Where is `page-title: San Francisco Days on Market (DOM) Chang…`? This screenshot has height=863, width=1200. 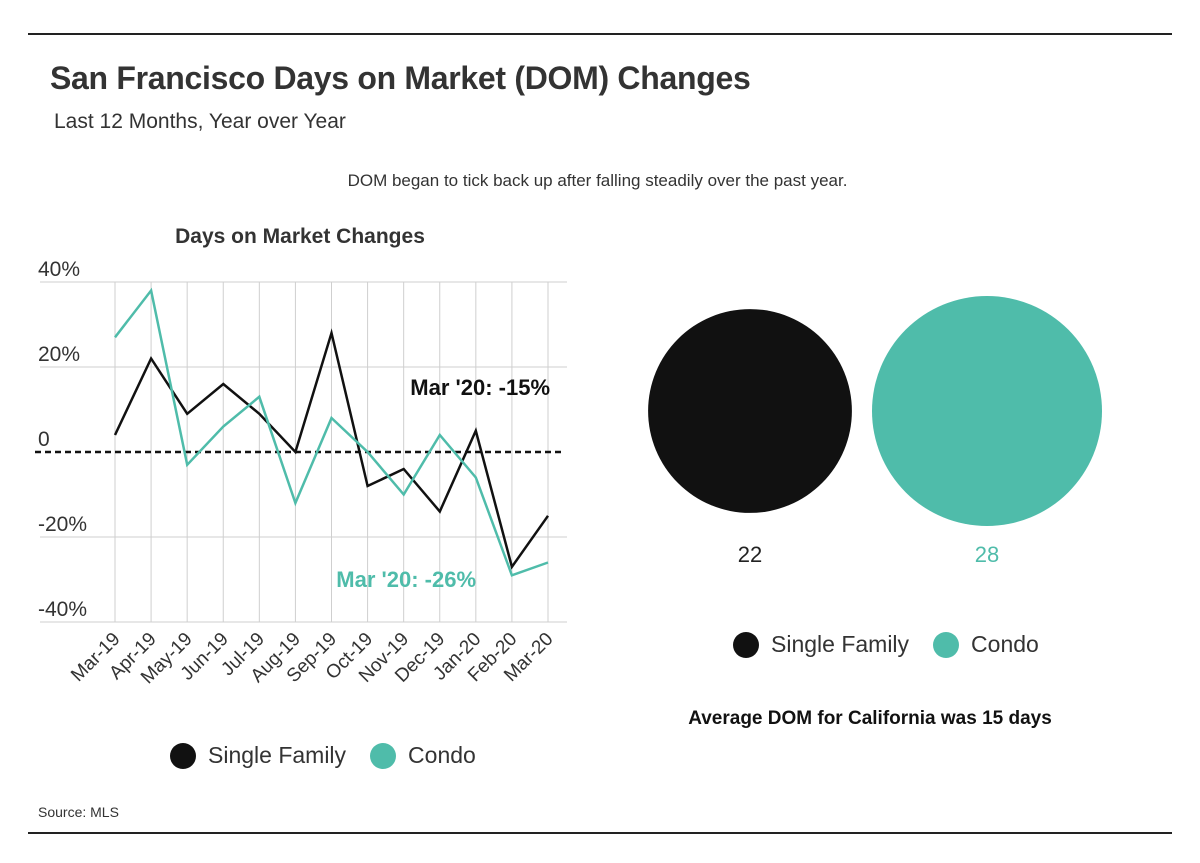 page-title: San Francisco Days on Market (DOM) Chang… is located at coordinates (400, 78).